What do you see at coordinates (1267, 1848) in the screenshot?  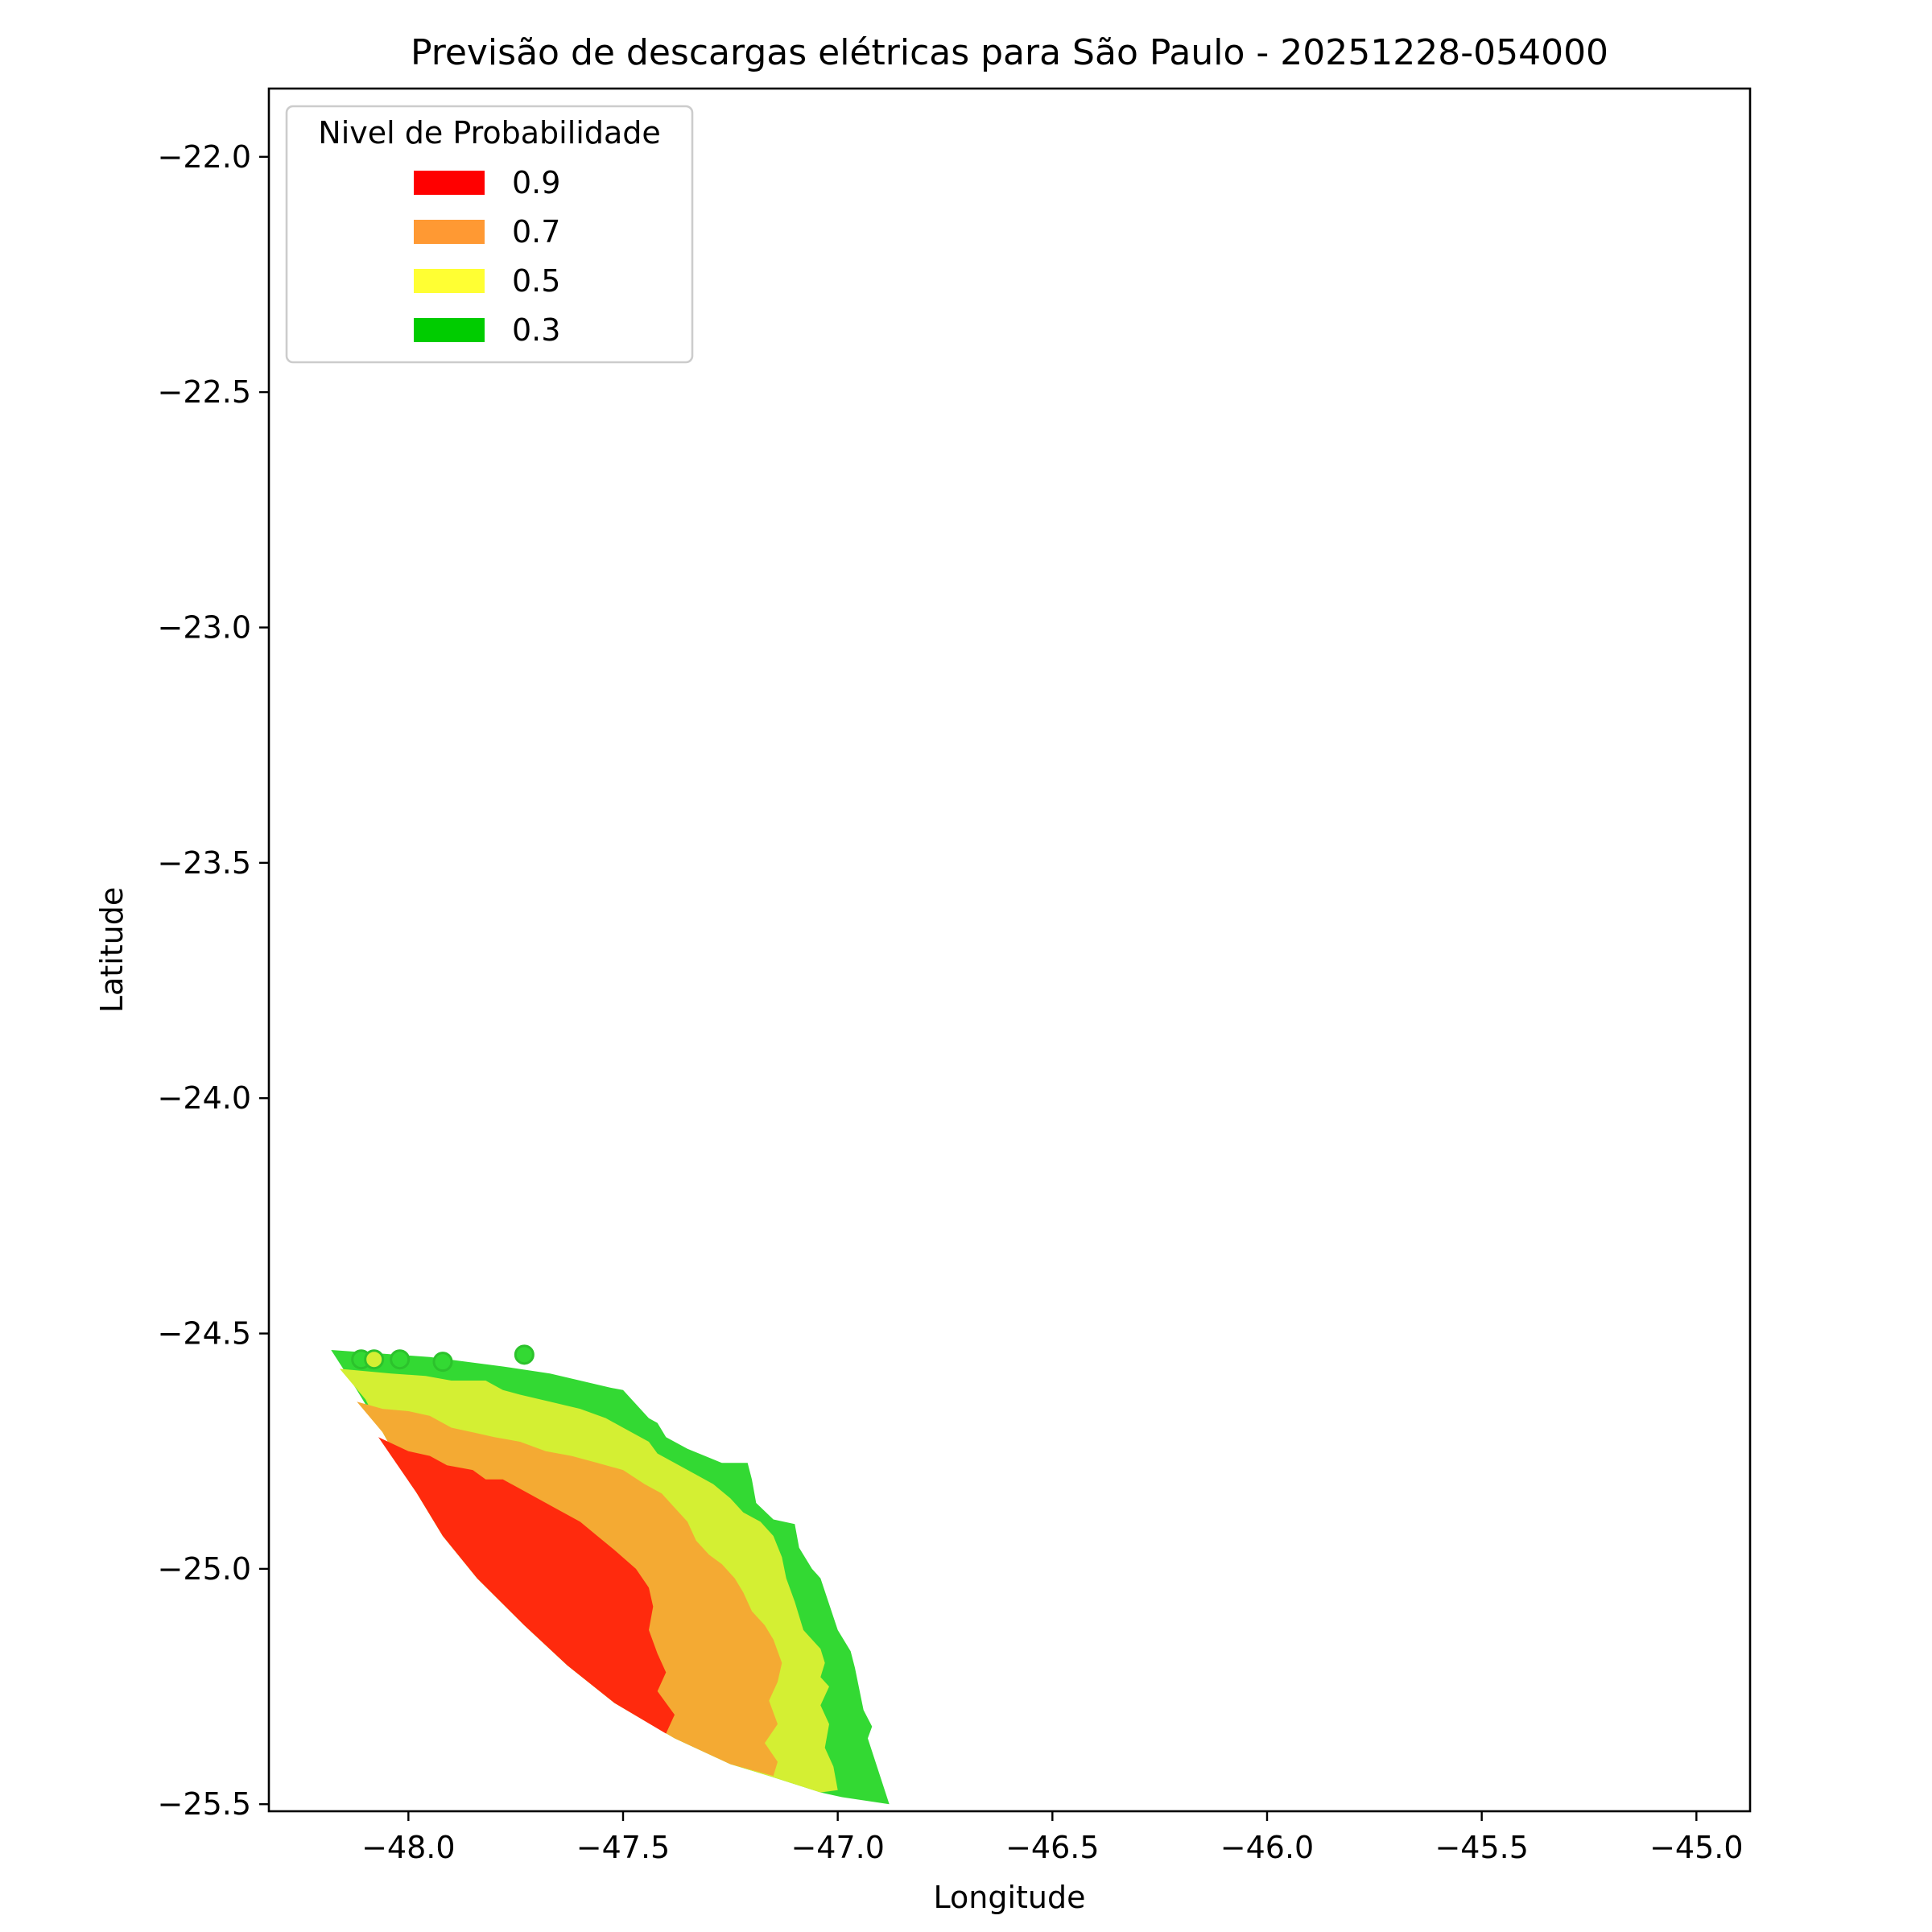 I see `x-tick-label: −46.0` at bounding box center [1267, 1848].